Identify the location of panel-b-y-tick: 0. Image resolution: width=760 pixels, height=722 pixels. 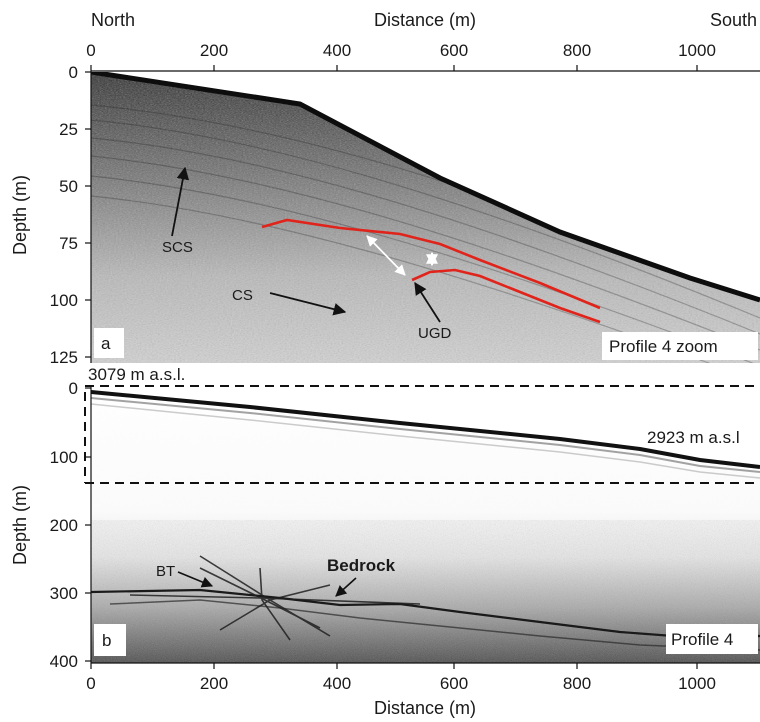
(73, 388).